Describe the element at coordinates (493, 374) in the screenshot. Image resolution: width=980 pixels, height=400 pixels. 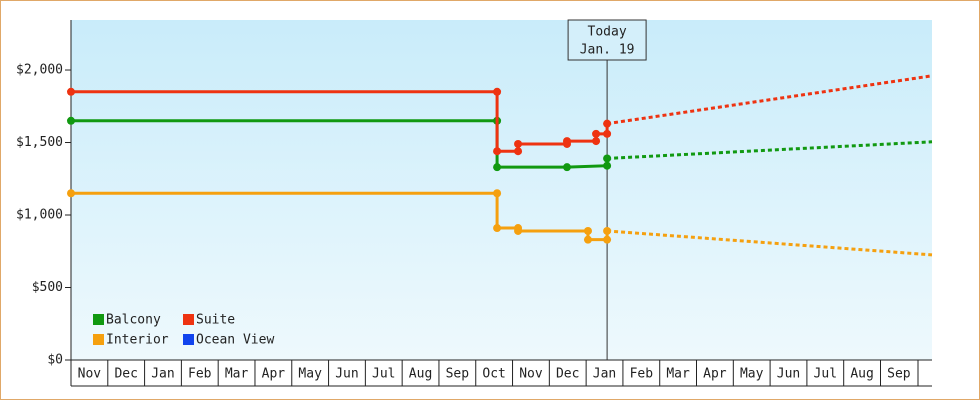
I see `x-tick-label: Oct` at that location.